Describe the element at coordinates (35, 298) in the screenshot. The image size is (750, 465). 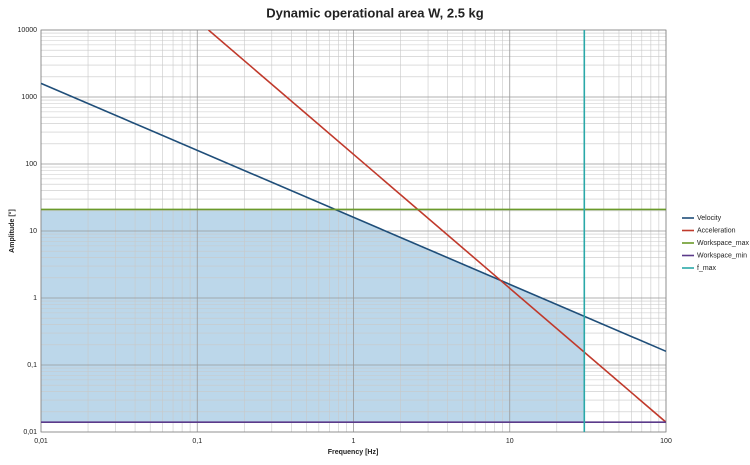
I see `y-tick-label: 1` at that location.